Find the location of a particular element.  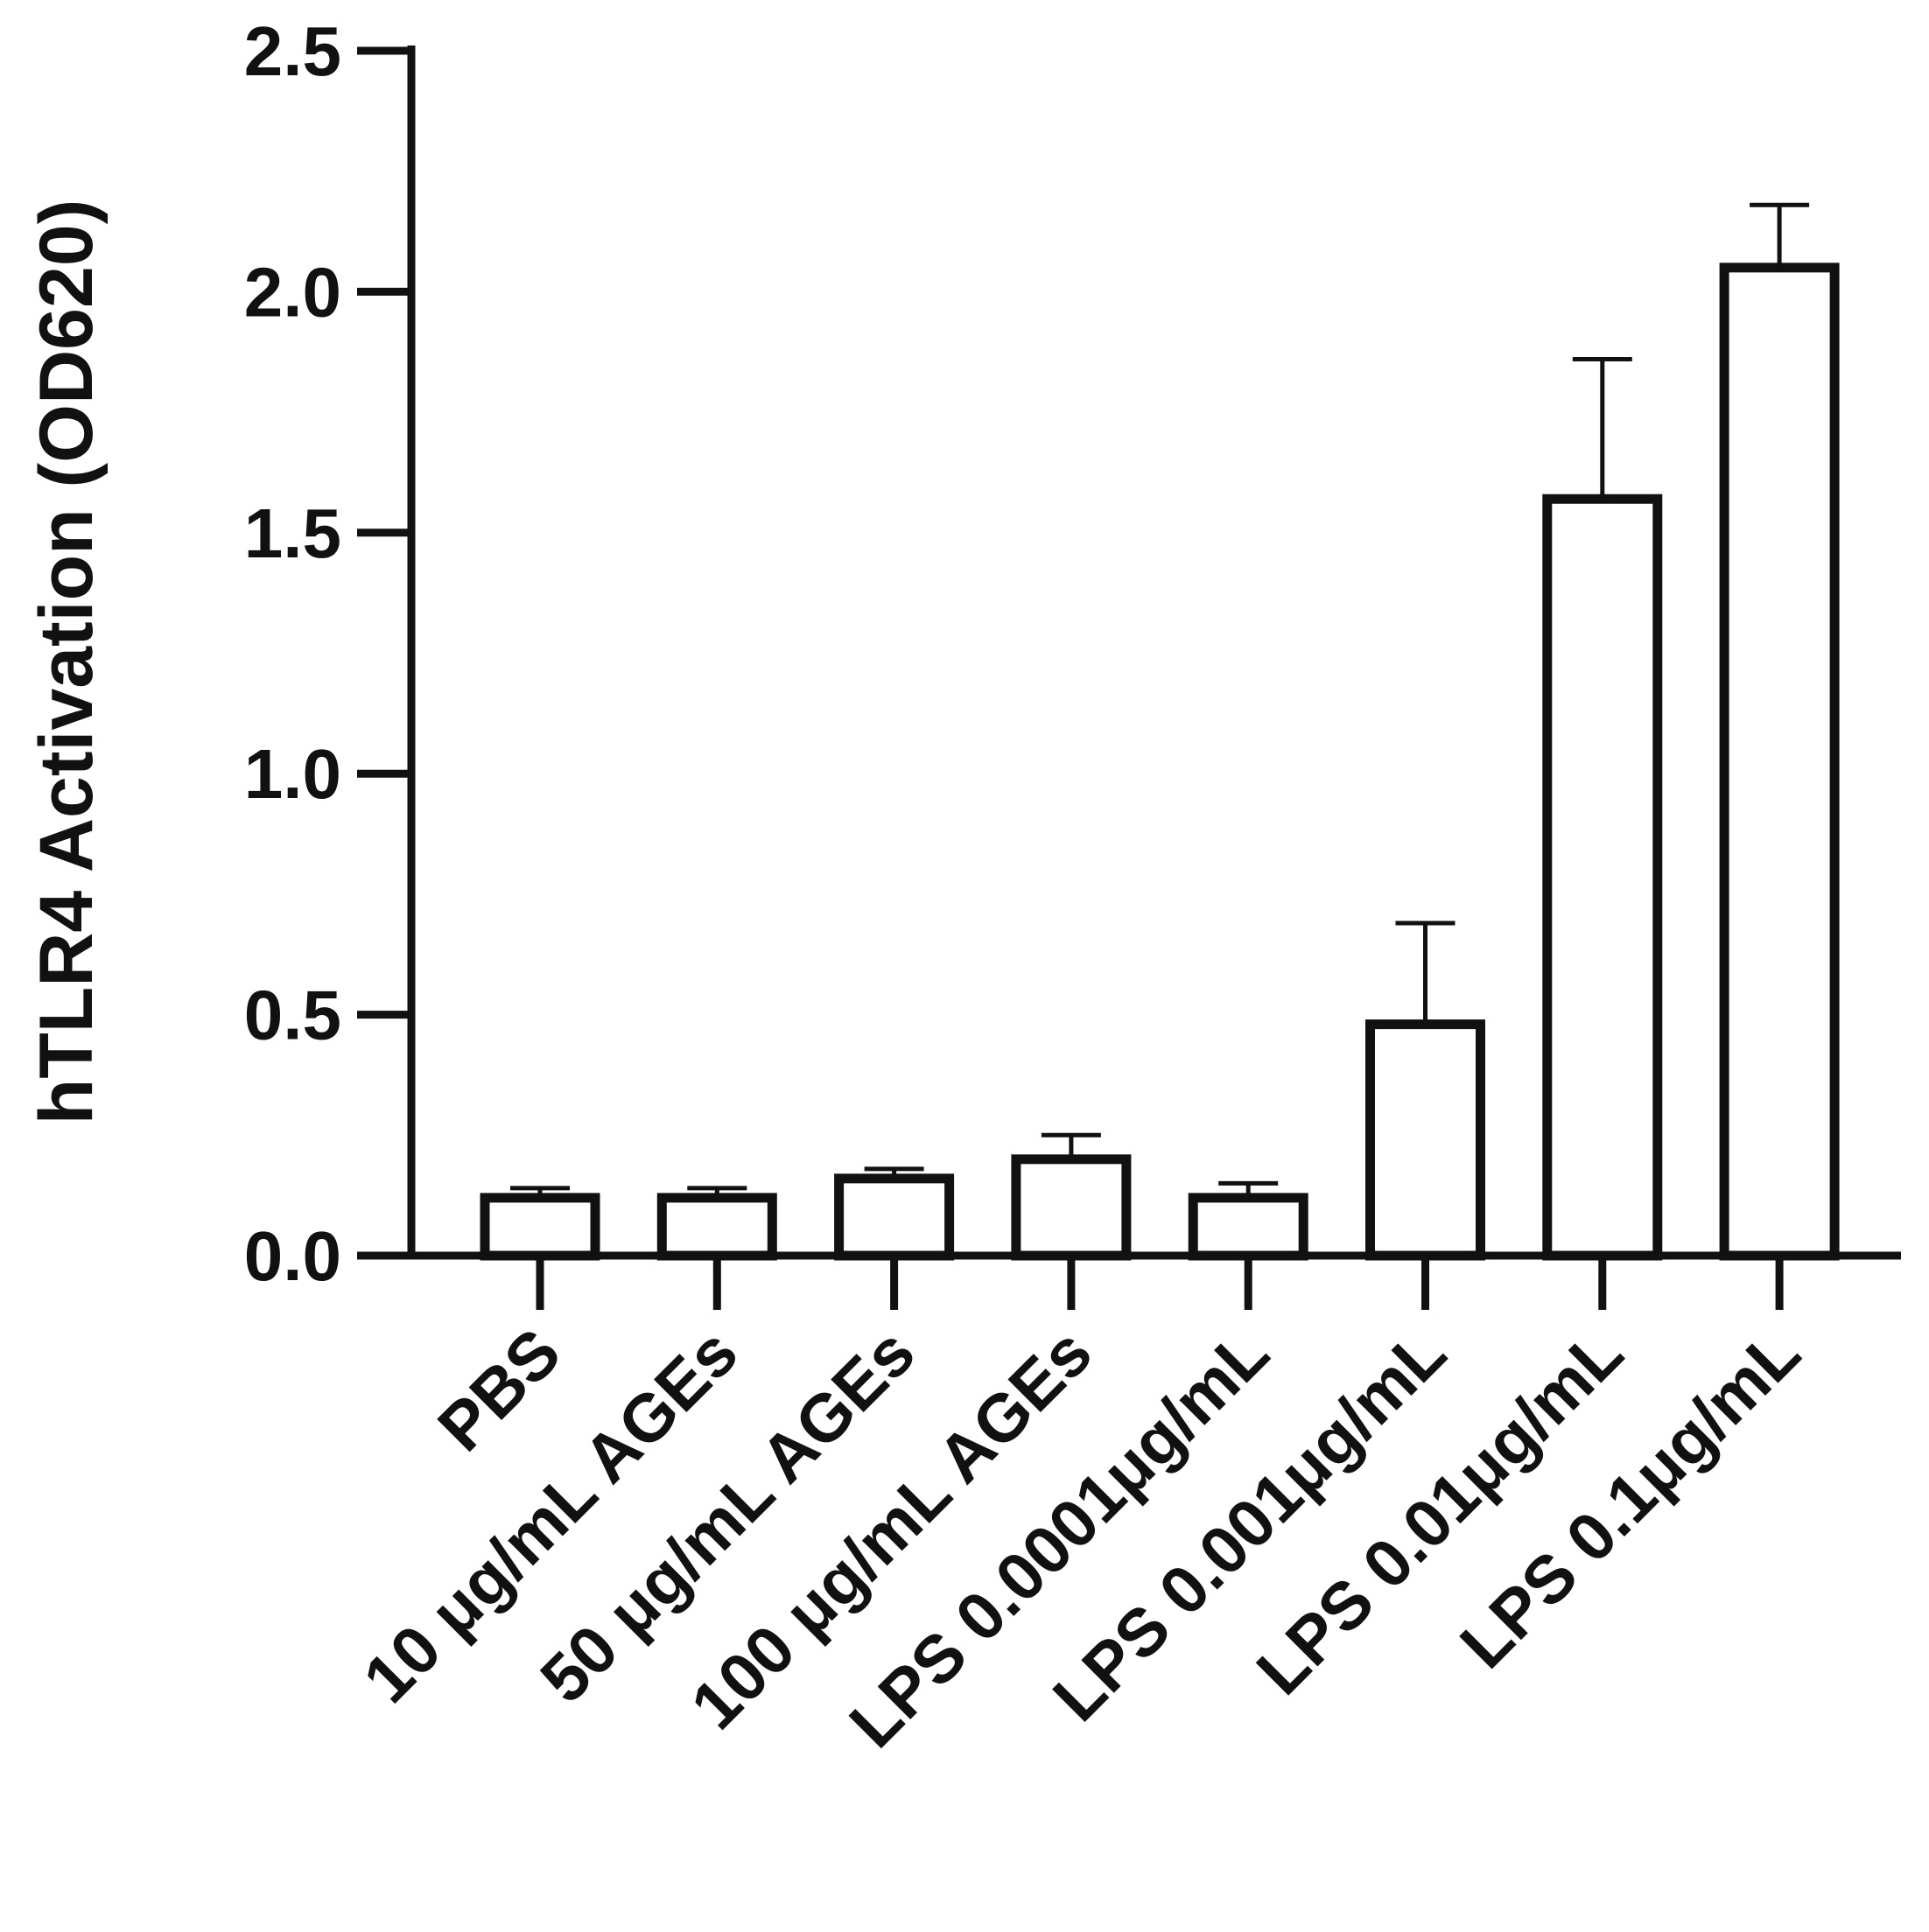

x-tick-label: PBS is located at coordinates (499, 1390).